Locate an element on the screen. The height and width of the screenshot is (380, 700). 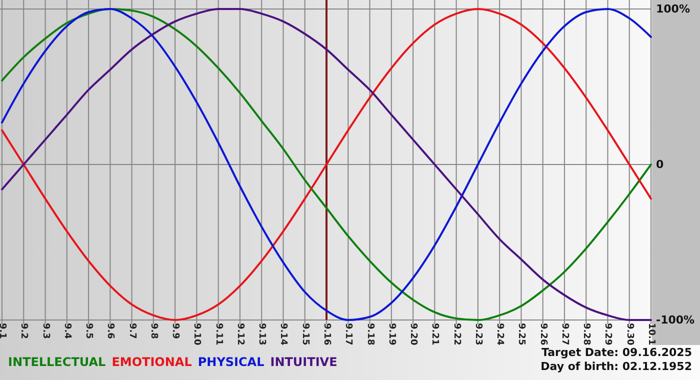
x-tick-label: 9.18 is located at coordinates (369, 334).